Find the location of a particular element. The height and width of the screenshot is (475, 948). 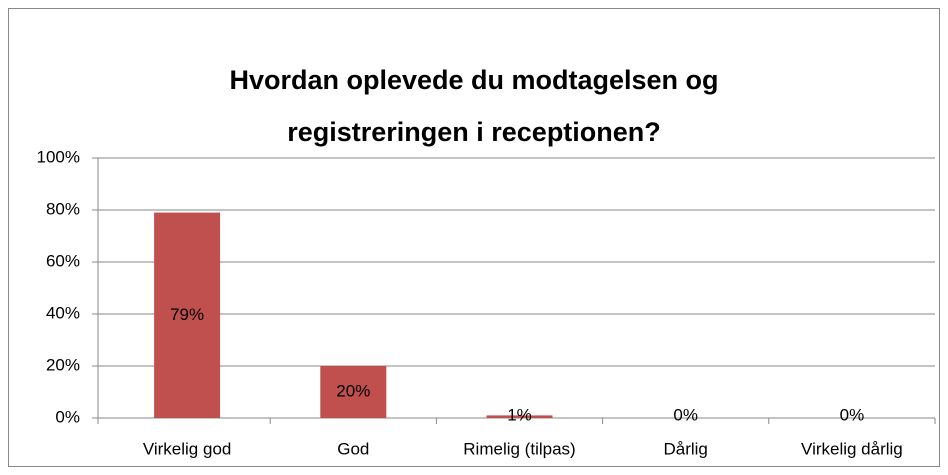

y-tick-label: 100% is located at coordinates (58, 156).